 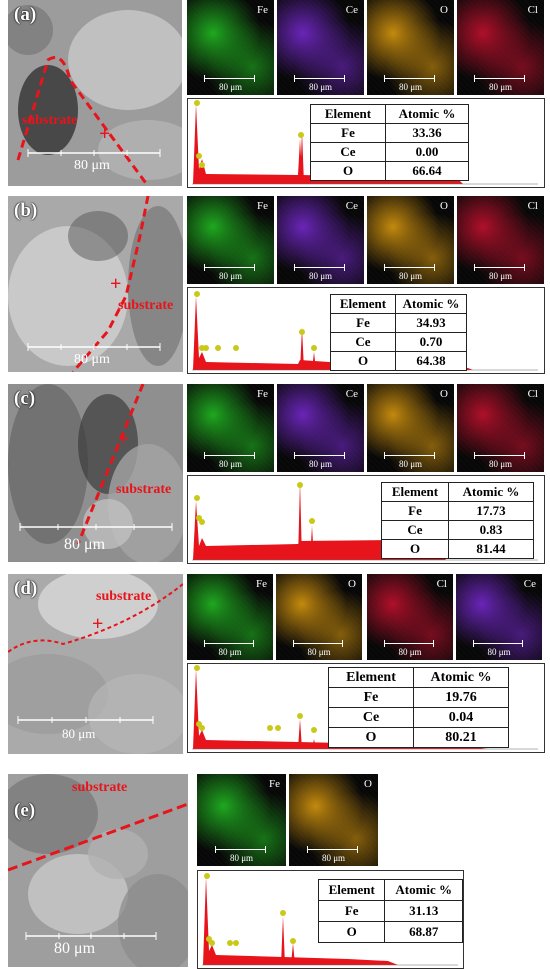 What do you see at coordinates (26, 588) in the screenshot?
I see `panel-label: (d)` at bounding box center [26, 588].